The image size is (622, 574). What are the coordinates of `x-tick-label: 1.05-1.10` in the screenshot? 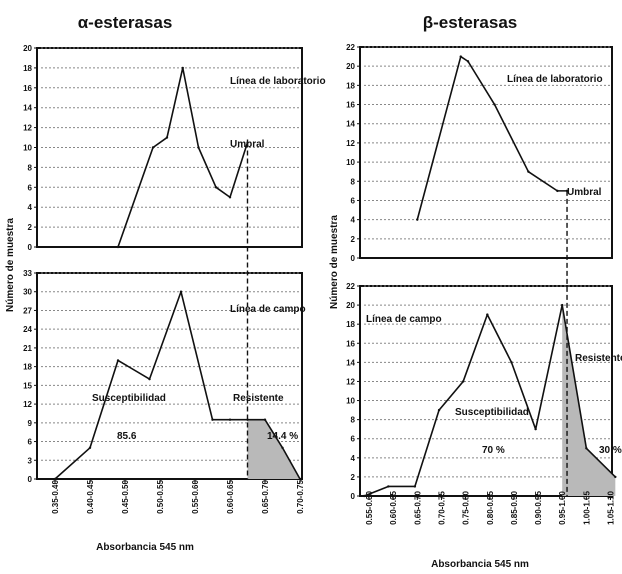 It's located at (611, 508).